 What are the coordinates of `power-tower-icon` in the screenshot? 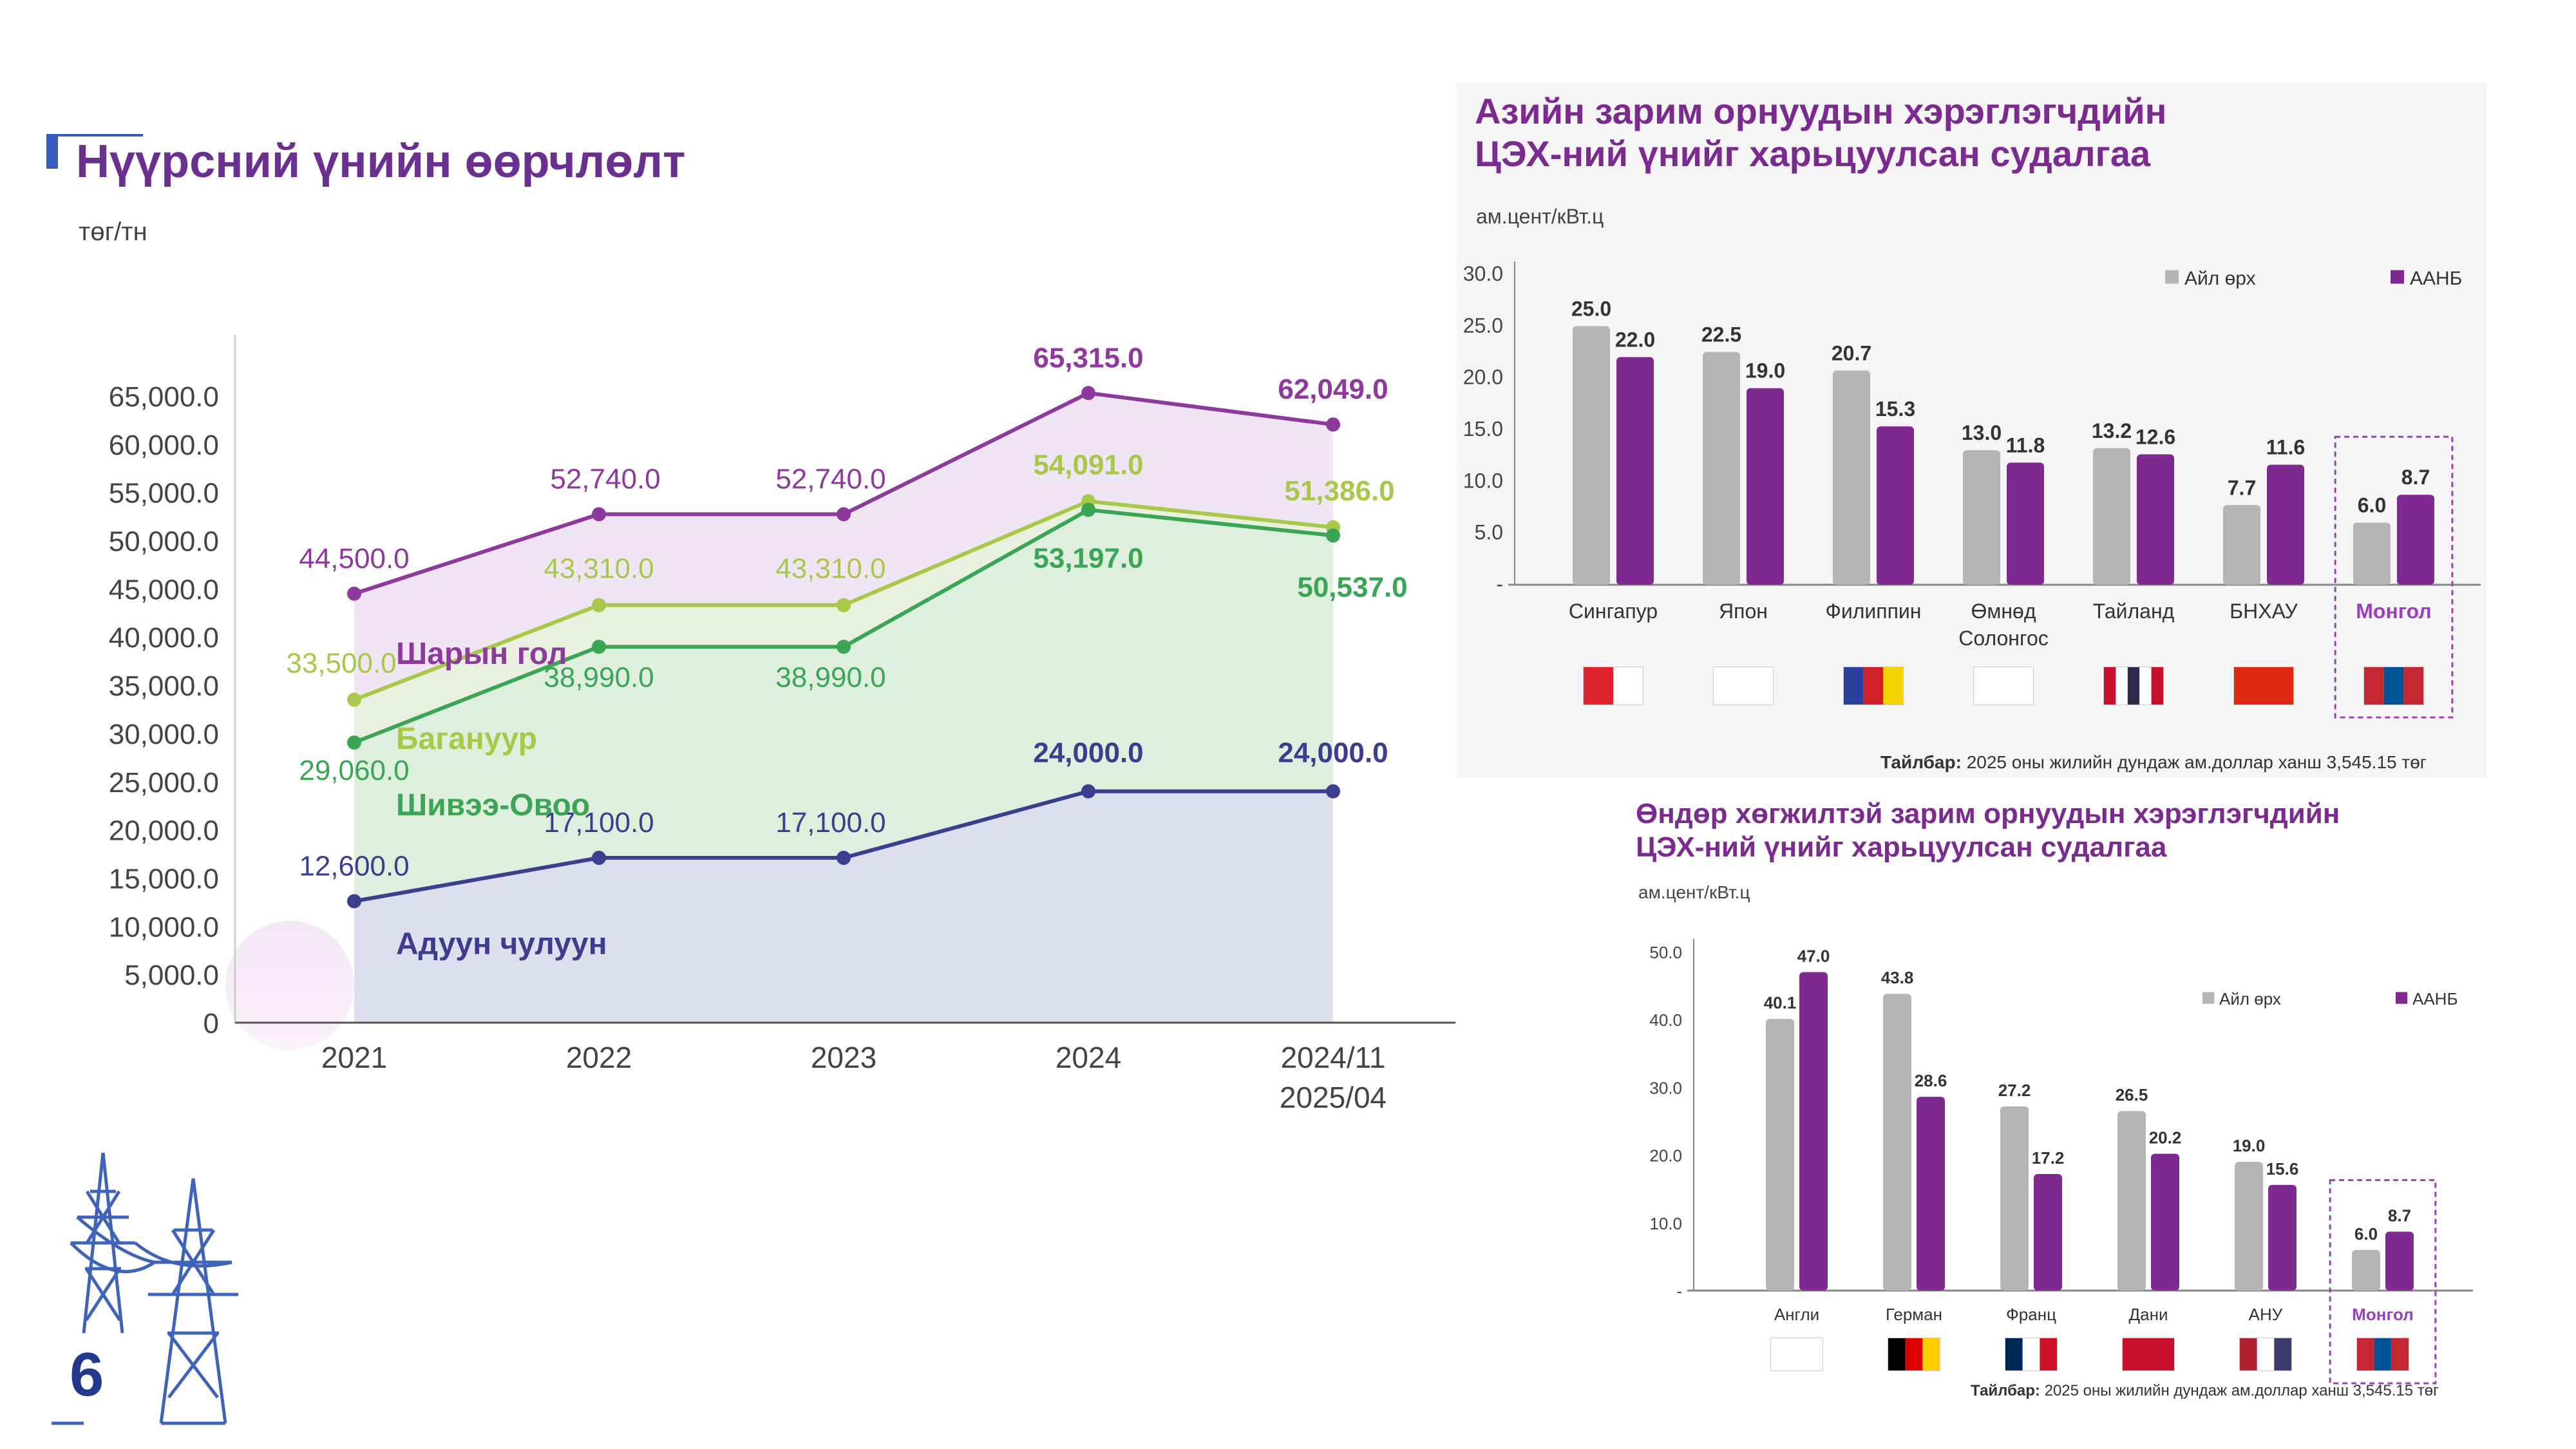 It's located at (145, 1288).